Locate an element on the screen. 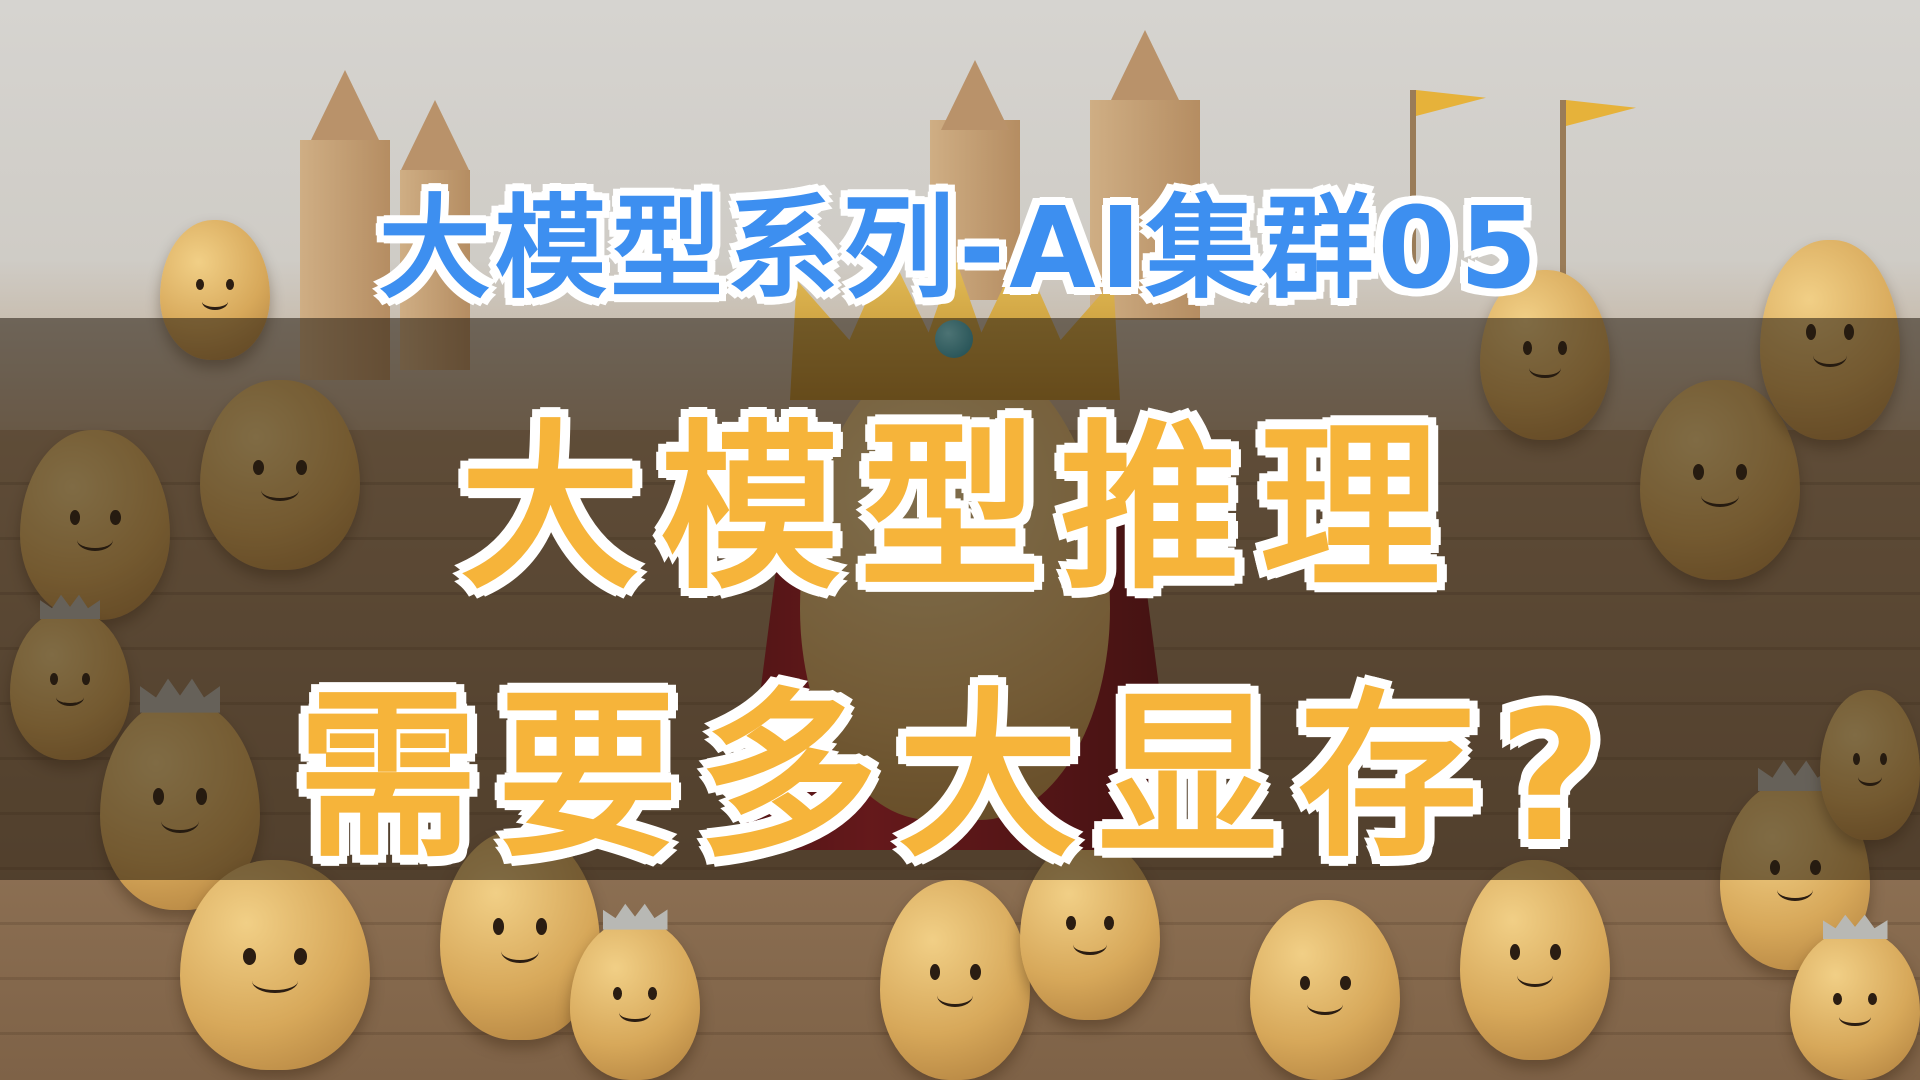  main-title-line-2: 需要多大显存? is located at coordinates (960, 777).